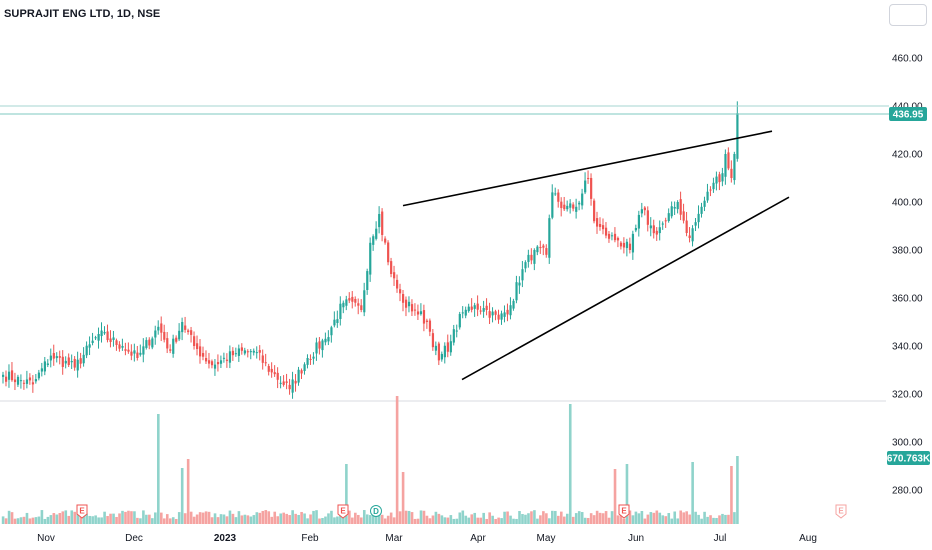 The width and height of the screenshot is (932, 550). I want to click on x-axis: Nov Dec 2023 Feb Mar Apr May Jun Jul Aug, so click(427, 538).